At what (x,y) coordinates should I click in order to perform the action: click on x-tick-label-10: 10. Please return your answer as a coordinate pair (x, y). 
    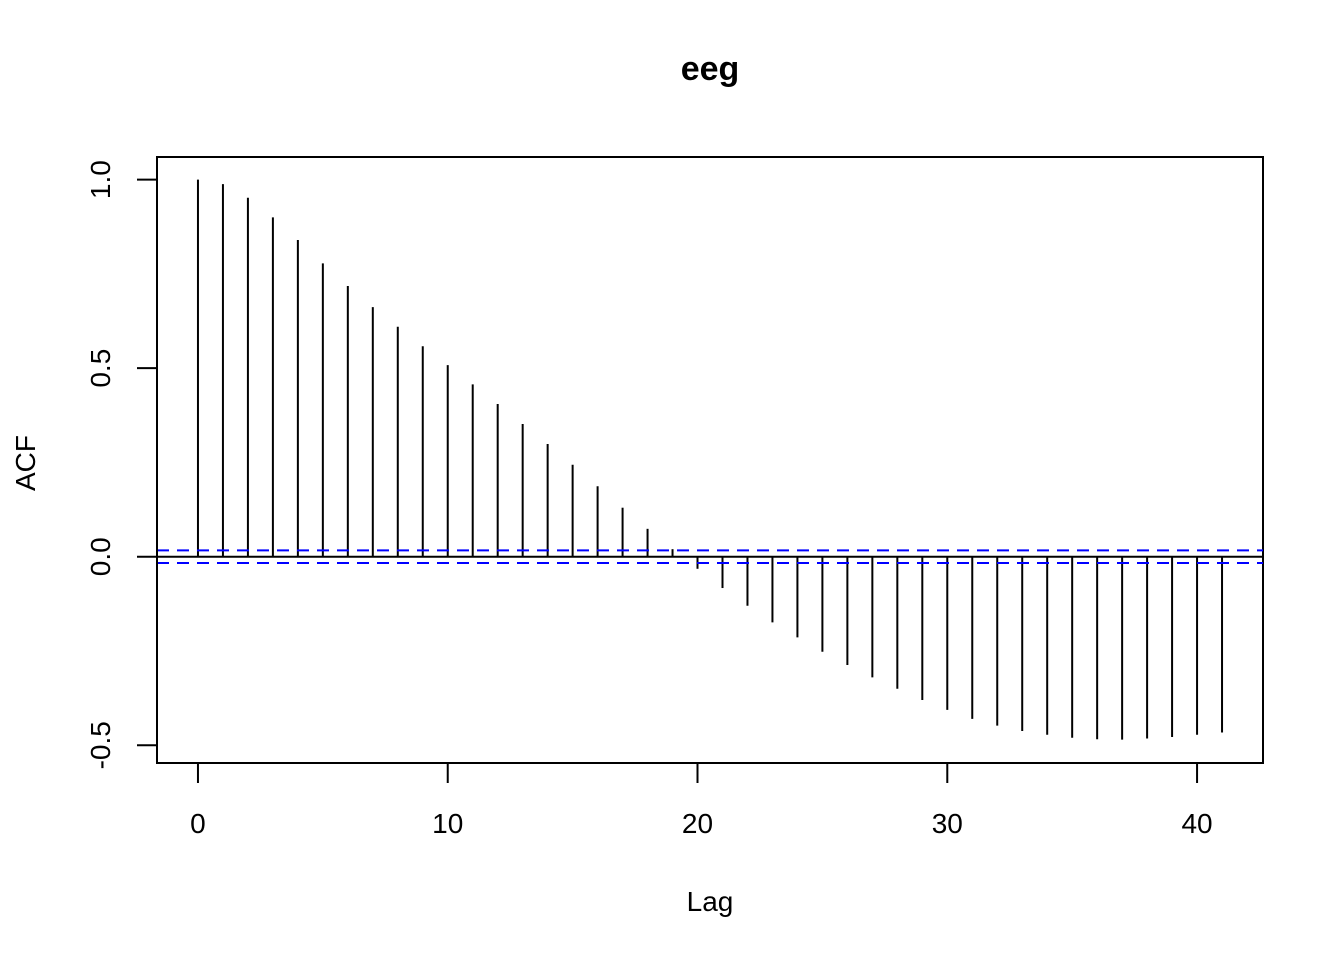
    Looking at the image, I should click on (447, 823).